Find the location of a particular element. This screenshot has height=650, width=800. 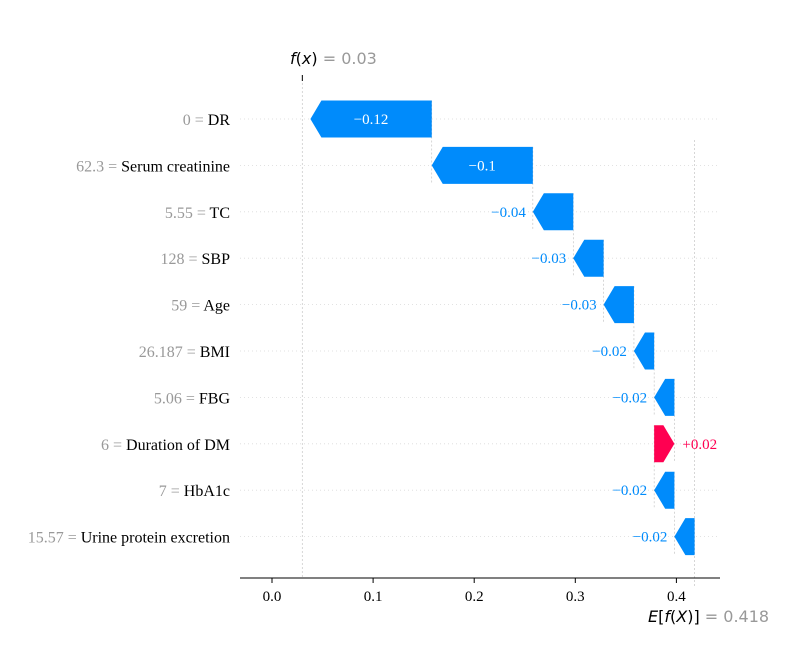

feature-name: Age is located at coordinates (216, 306).